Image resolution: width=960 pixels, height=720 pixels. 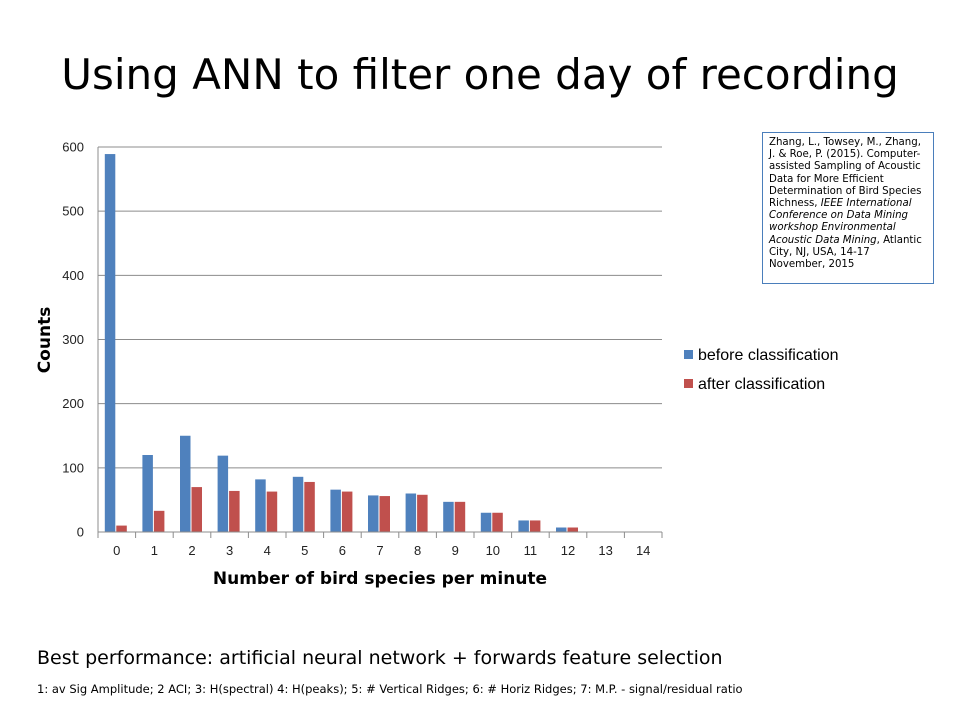 I want to click on x-tick-label: 11, so click(x=531, y=550).